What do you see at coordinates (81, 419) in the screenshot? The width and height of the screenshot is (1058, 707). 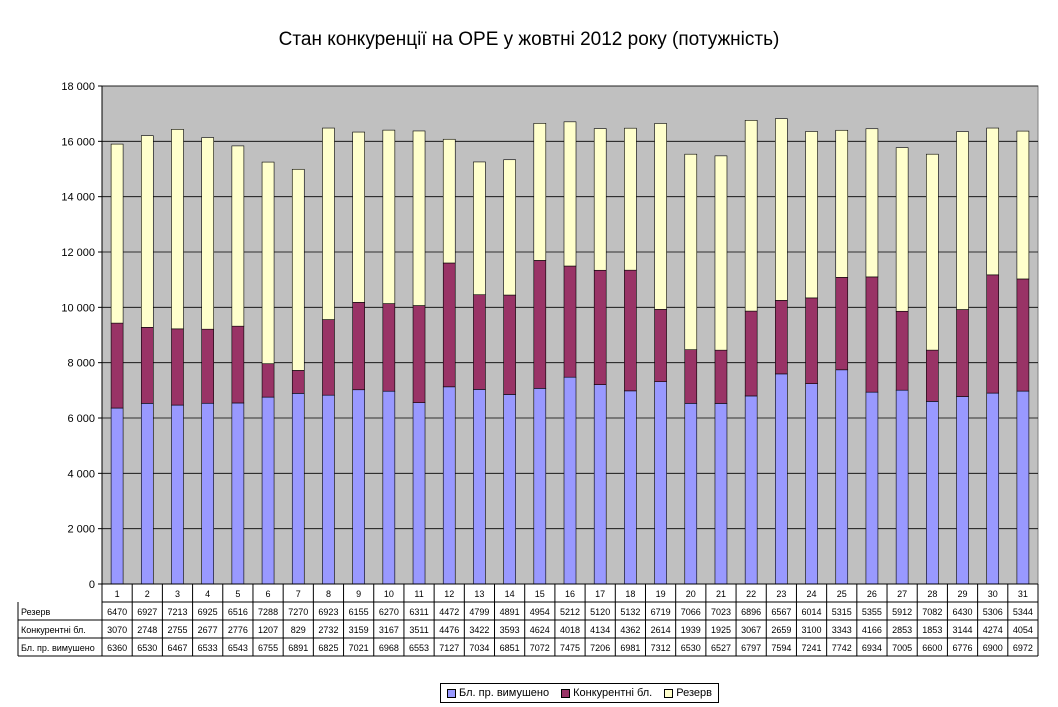 I see `y-tick-label: 6 000` at bounding box center [81, 419].